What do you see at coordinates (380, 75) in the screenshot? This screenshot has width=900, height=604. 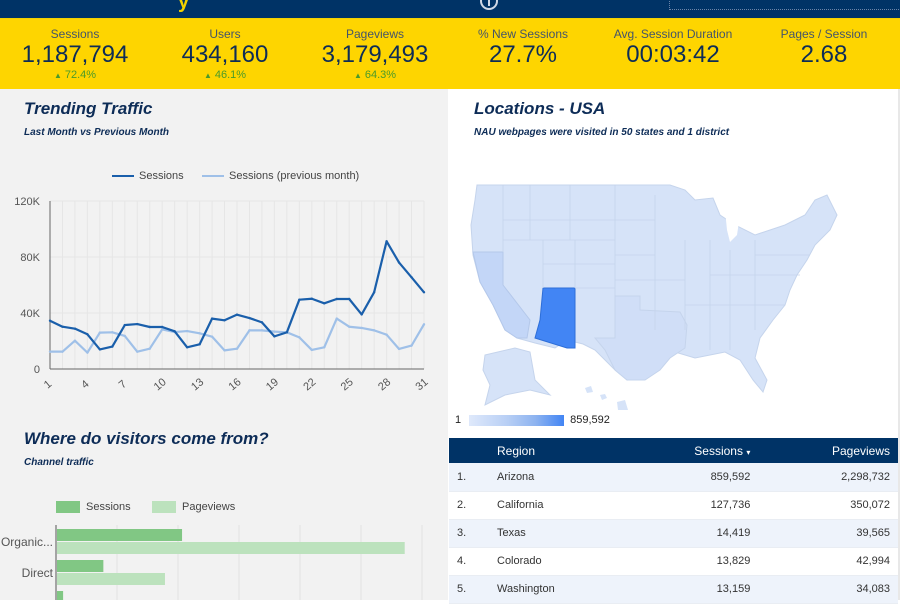 I see `kpi-delta-value: 64.3%` at bounding box center [380, 75].